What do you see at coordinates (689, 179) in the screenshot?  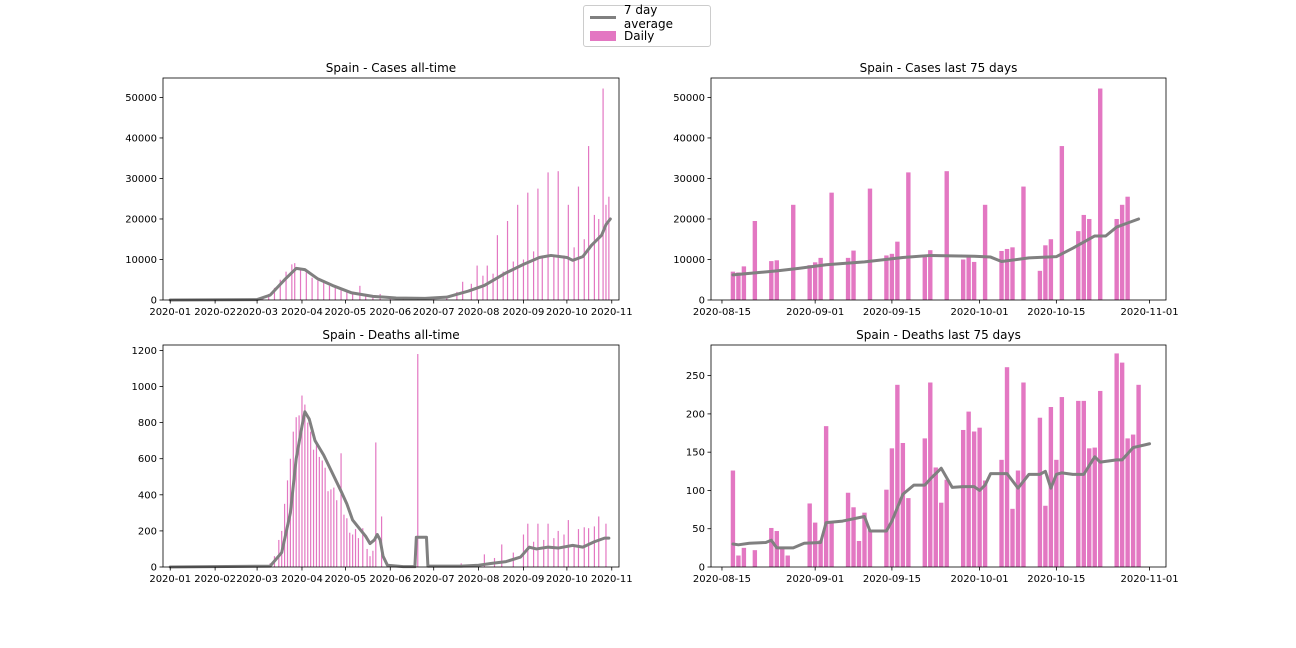 I see `y-tick-label: 30000` at bounding box center [689, 179].